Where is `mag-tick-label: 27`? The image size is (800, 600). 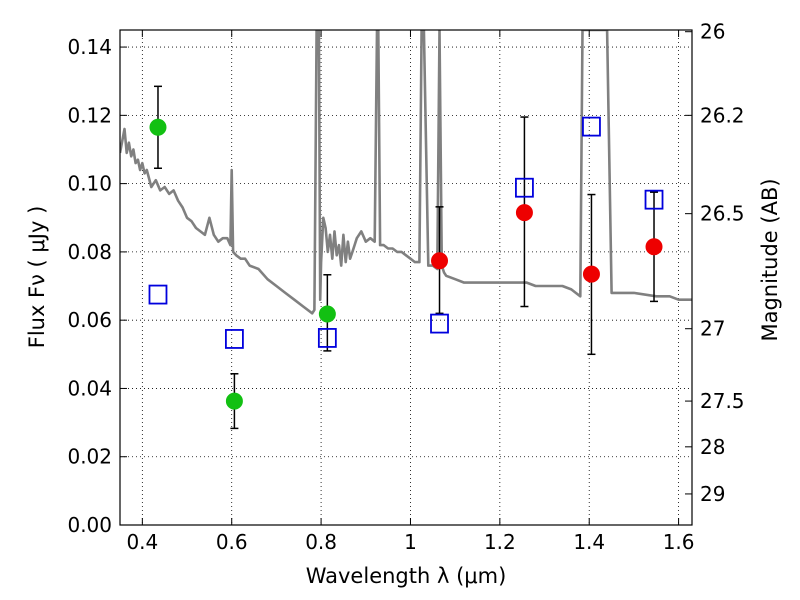
mag-tick-label: 27 is located at coordinates (712, 329).